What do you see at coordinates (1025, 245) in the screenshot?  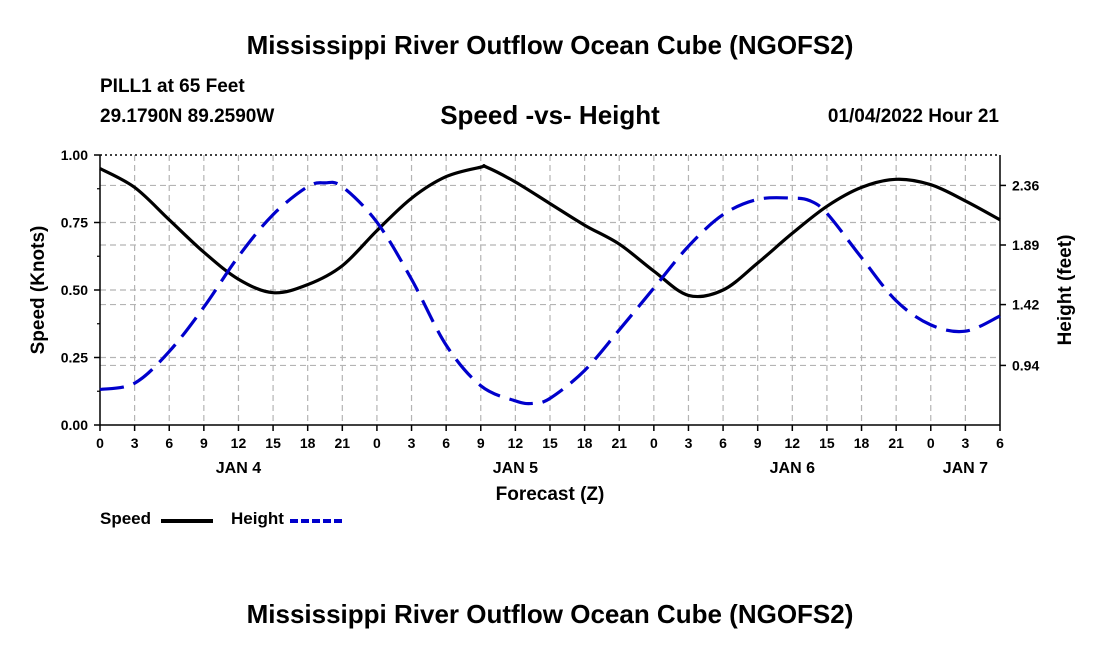 I see `y2-tick-label: 1.89` at bounding box center [1025, 245].